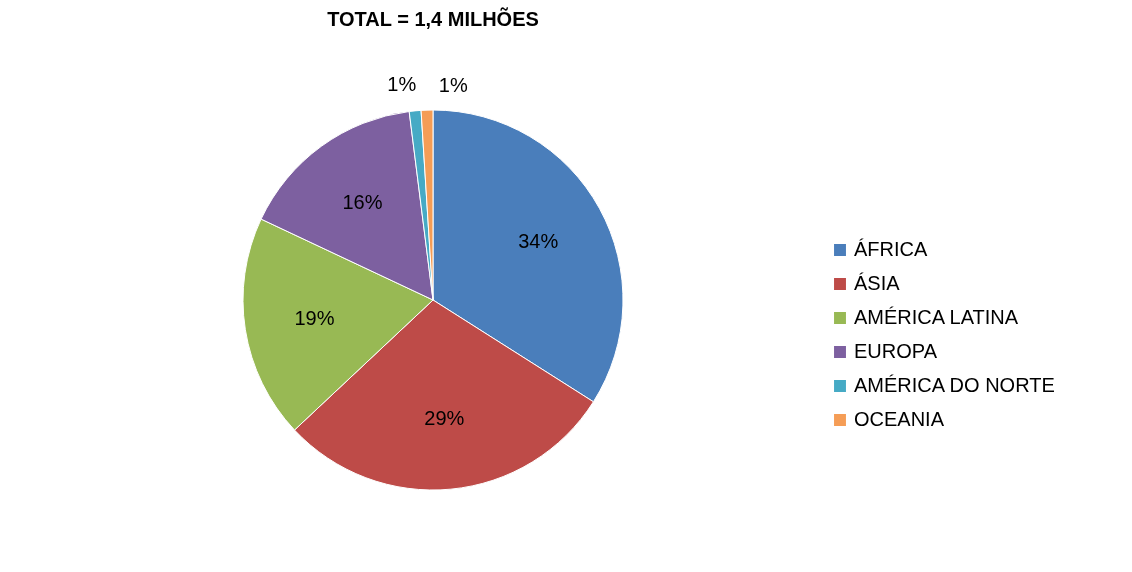 The height and width of the screenshot is (572, 1132). Describe the element at coordinates (433, 18) in the screenshot. I see `chart-title: TOTAL = 1,4 MILHÕES` at that location.